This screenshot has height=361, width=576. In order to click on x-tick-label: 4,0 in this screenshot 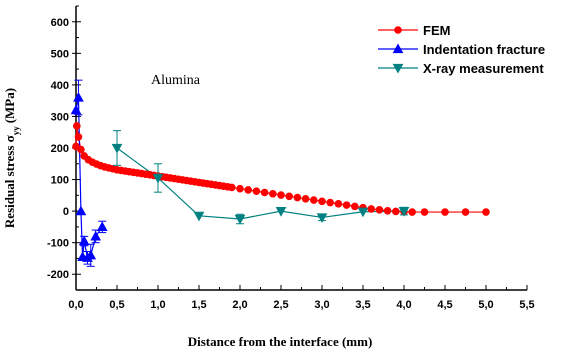, I will do `click(403, 305)`.